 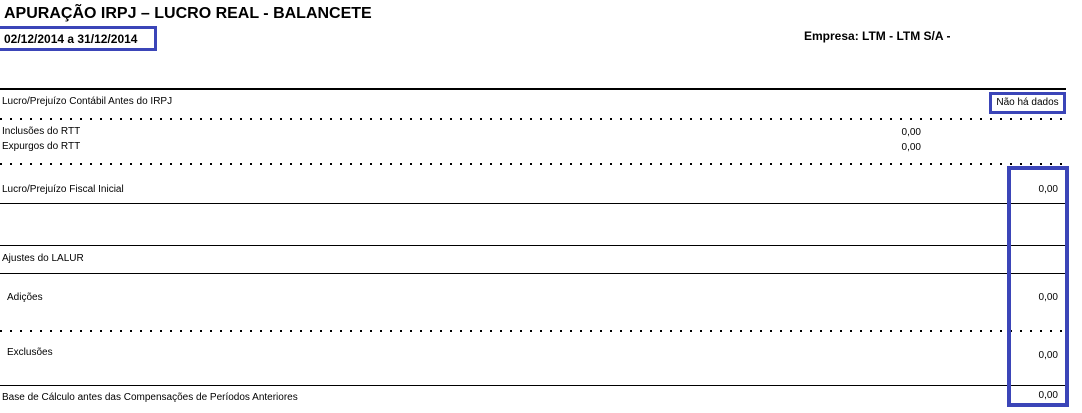 What do you see at coordinates (41, 146) in the screenshot?
I see `row-label-expurgos-rtt: Expurgos do RTT` at bounding box center [41, 146].